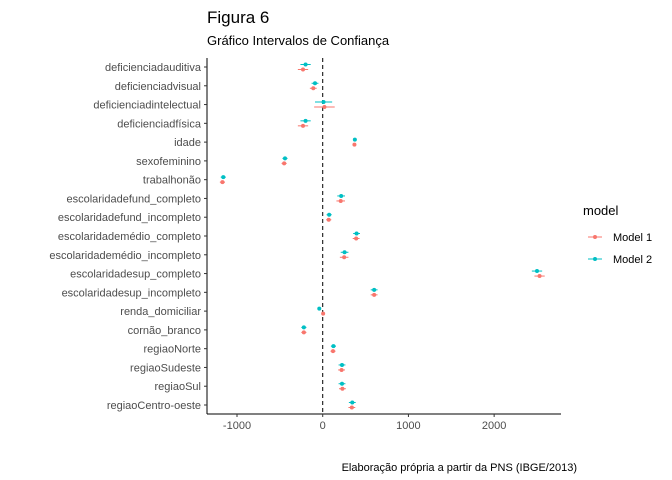 This screenshot has height=480, width=672. What do you see at coordinates (238, 17) in the screenshot?
I see `chart-title: Figura 6` at bounding box center [238, 17].